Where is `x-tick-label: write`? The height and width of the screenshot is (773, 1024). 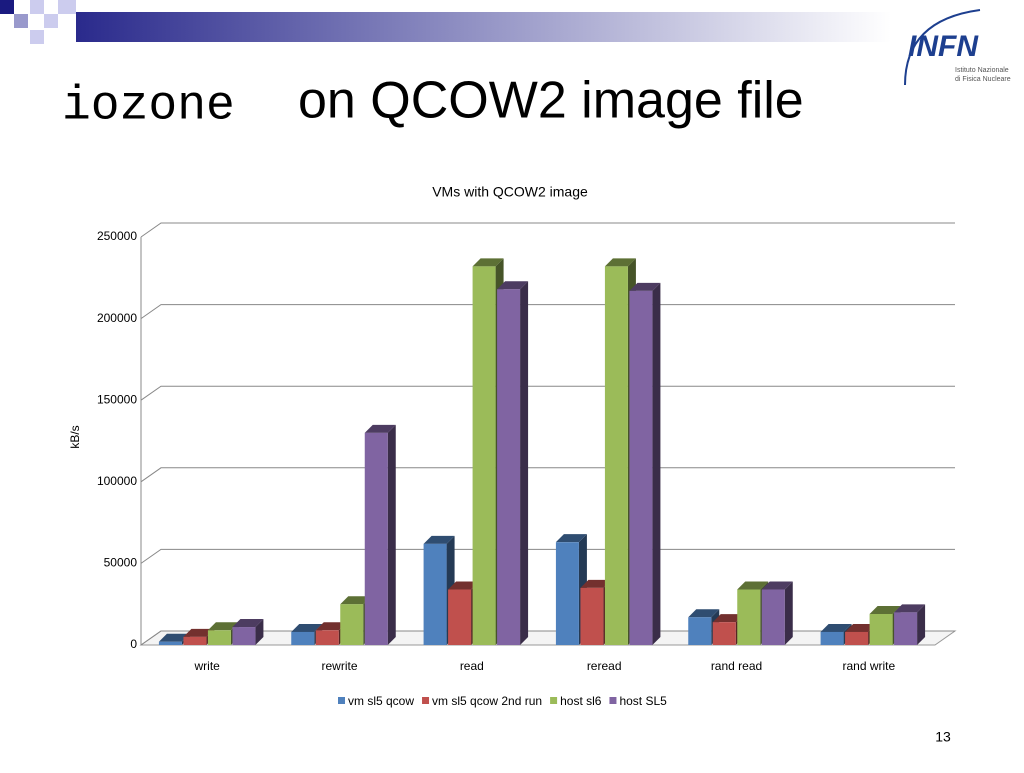 x-tick-label: write is located at coordinates (206, 666).